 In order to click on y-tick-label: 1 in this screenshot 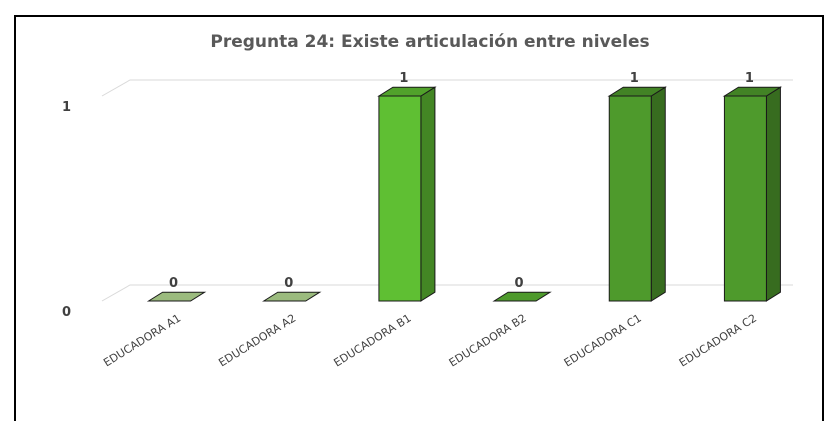, I will do `click(66, 107)`.